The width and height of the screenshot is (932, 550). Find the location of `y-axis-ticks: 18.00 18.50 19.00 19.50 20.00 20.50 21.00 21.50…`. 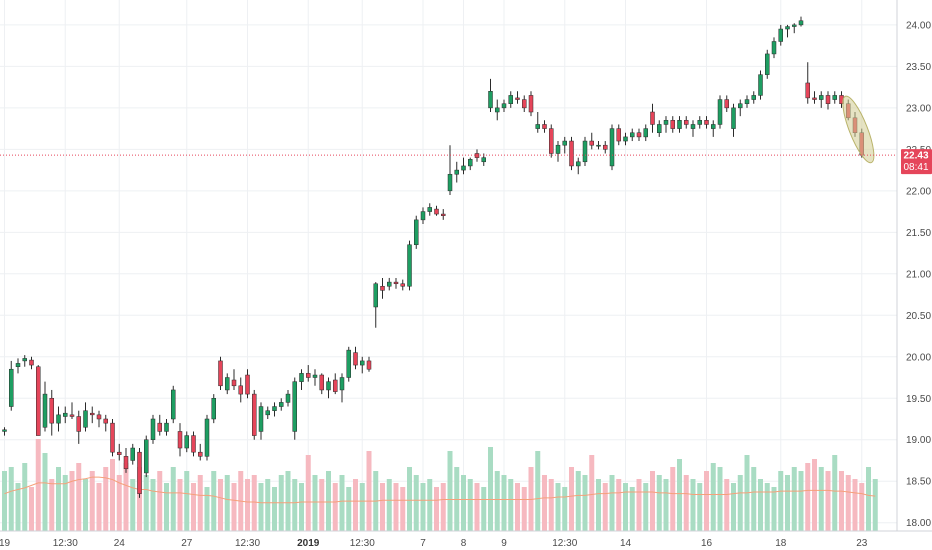

y-axis-ticks: 18.00 18.50 19.00 19.50 20.00 20.50 21.00 21.50… is located at coordinates (918, 274).